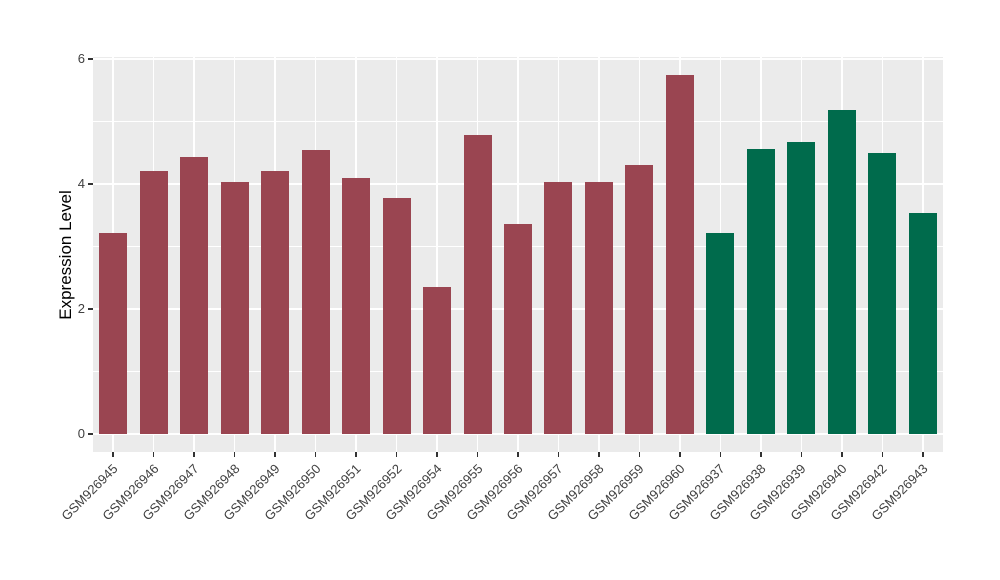 Image resolution: width=1000 pixels, height=580 pixels. What do you see at coordinates (518, 121) in the screenshot?
I see `gridline-minor` at bounding box center [518, 121].